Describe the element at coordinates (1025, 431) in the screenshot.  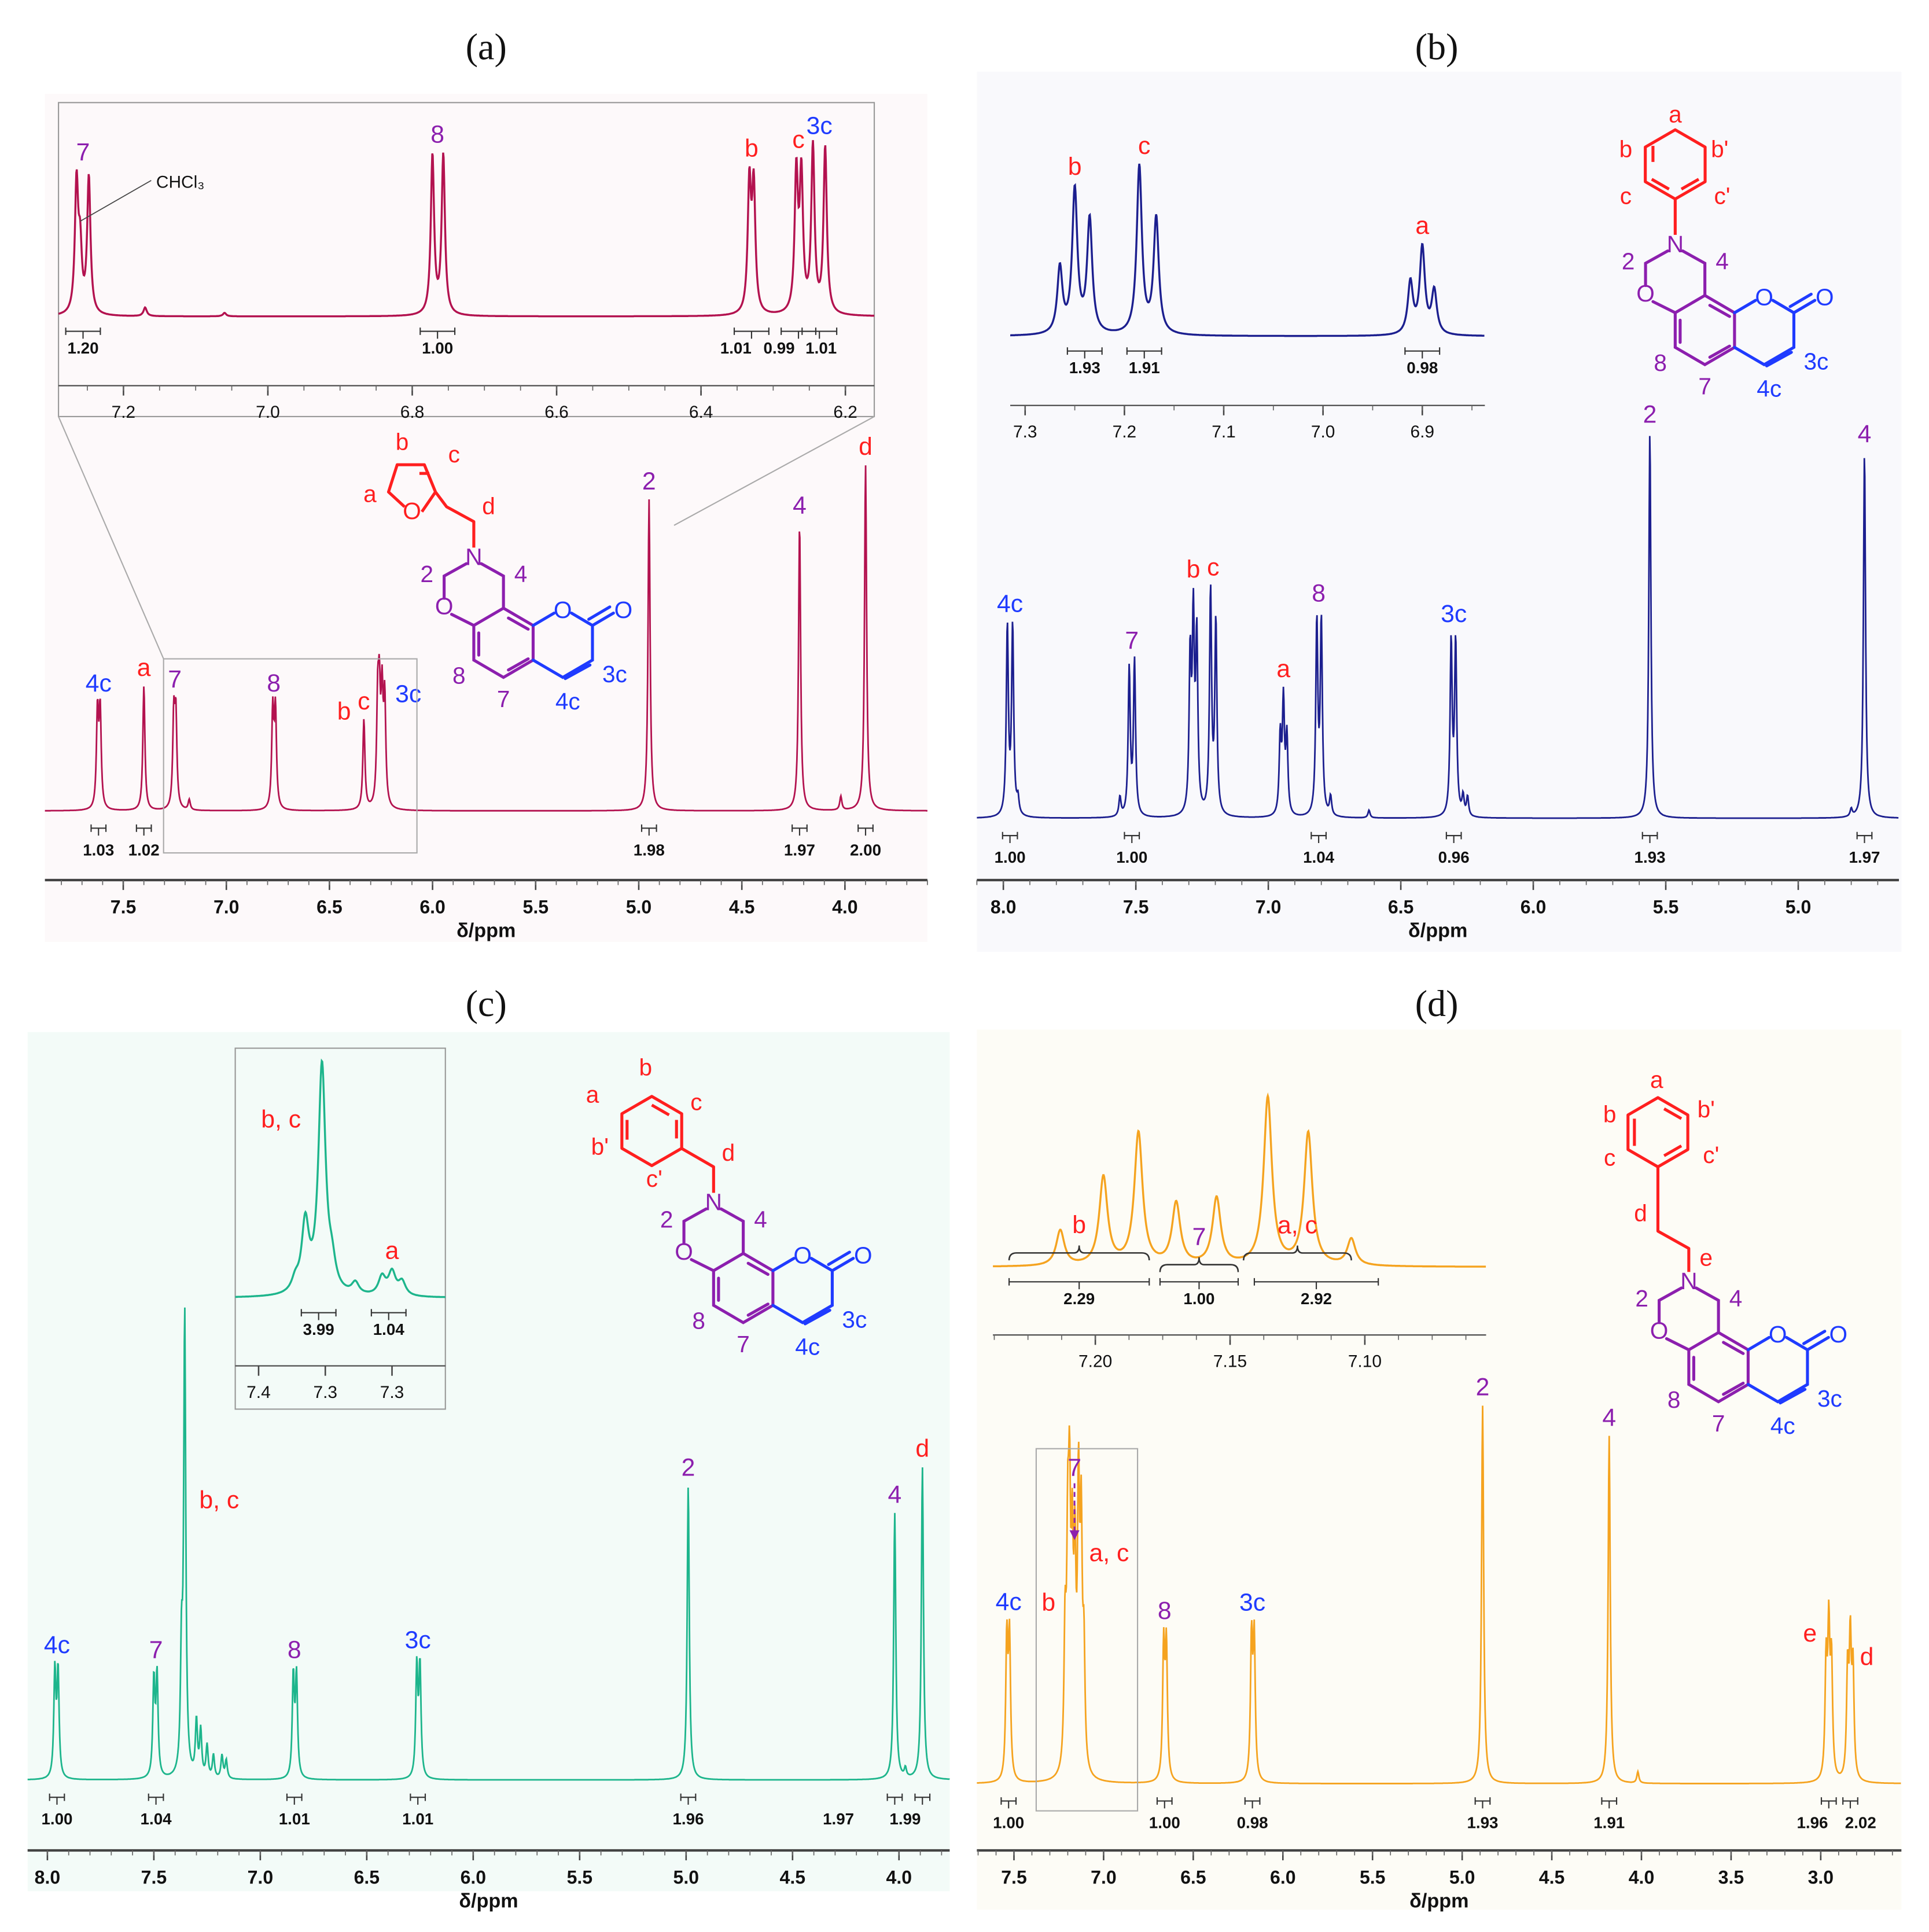
I see `x-tick-label: 7.3` at that location.